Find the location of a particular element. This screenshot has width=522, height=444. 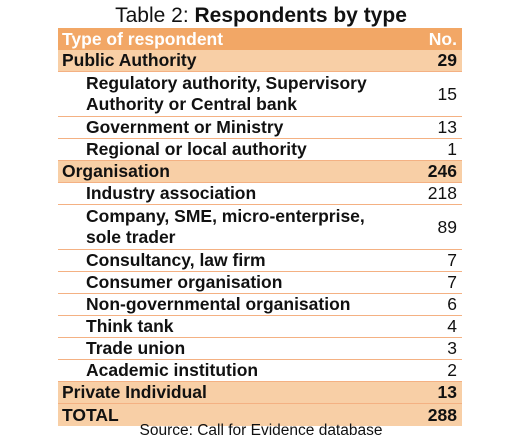

row-label: Consultancy, law firm is located at coordinates (176, 260).